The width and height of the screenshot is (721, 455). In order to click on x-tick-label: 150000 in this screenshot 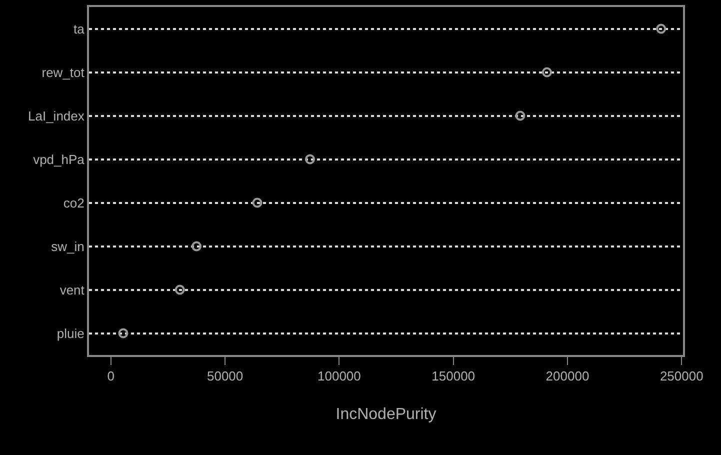, I will do `click(454, 376)`.